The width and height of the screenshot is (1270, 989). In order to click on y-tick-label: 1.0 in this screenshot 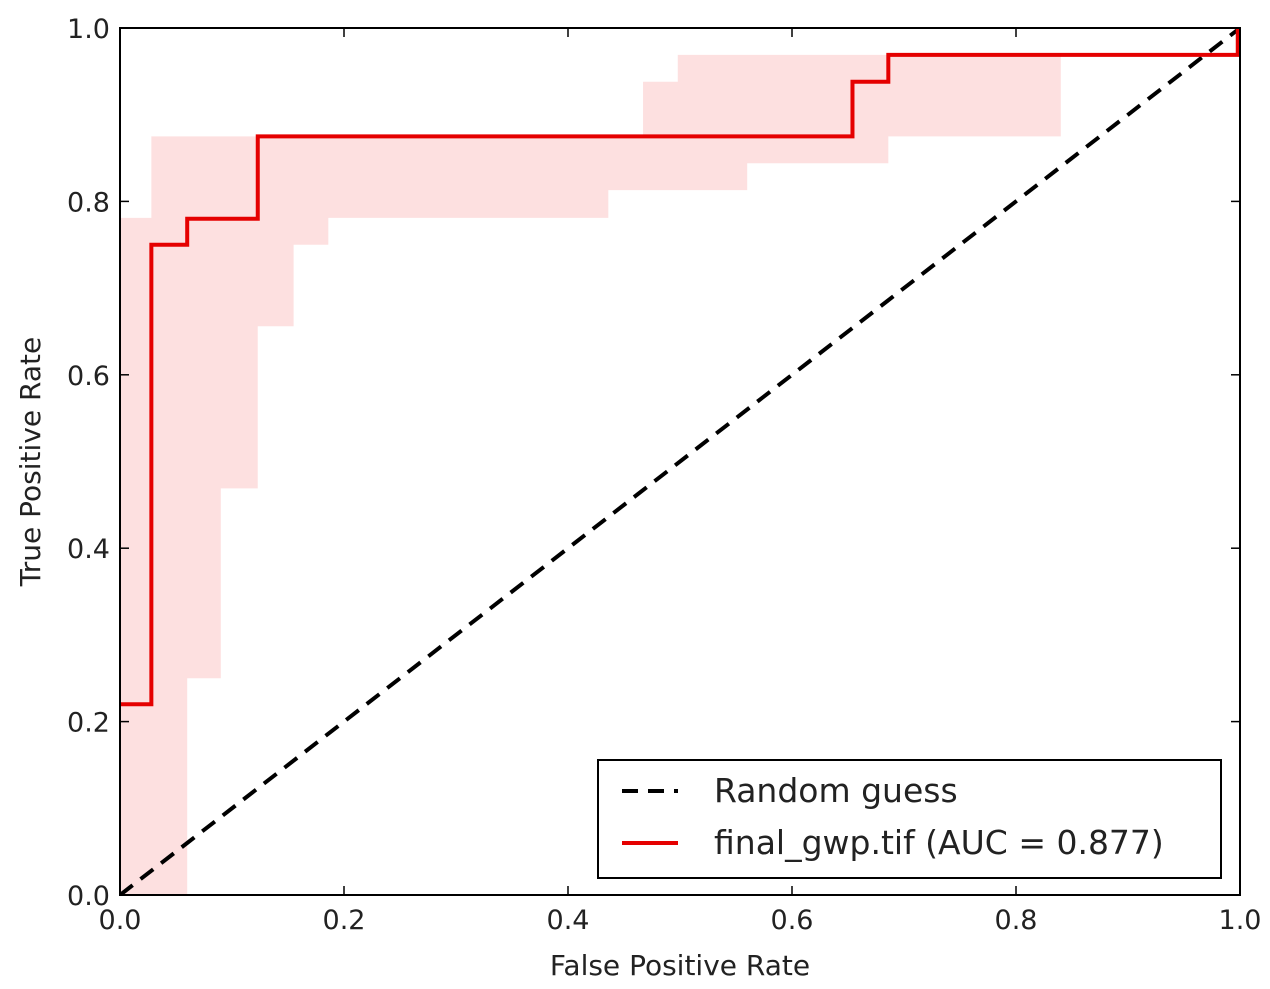, I will do `click(88, 29)`.